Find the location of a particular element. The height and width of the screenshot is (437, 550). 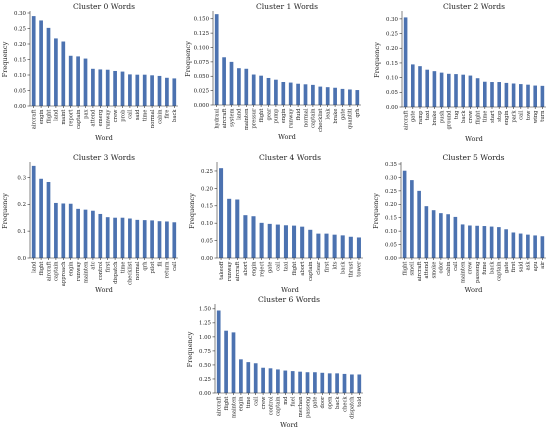

y-tick-label: 0.050 is located at coordinates (202, 77).